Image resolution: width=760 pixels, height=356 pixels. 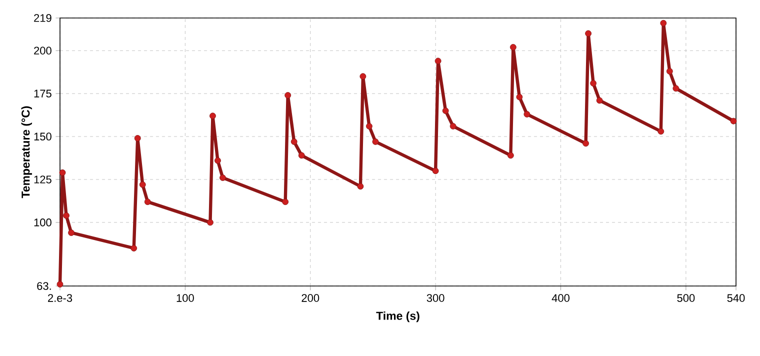 I want to click on x-tick-label: 300, so click(x=435, y=298).